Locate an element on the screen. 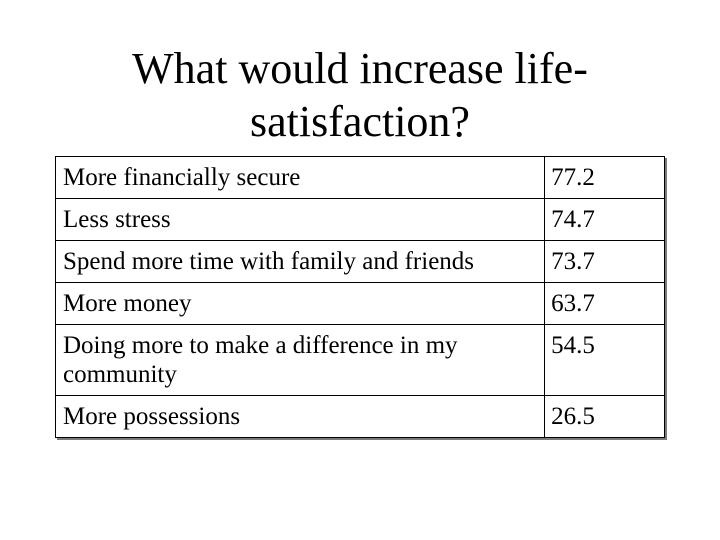  row-label: More money is located at coordinates (300, 303).